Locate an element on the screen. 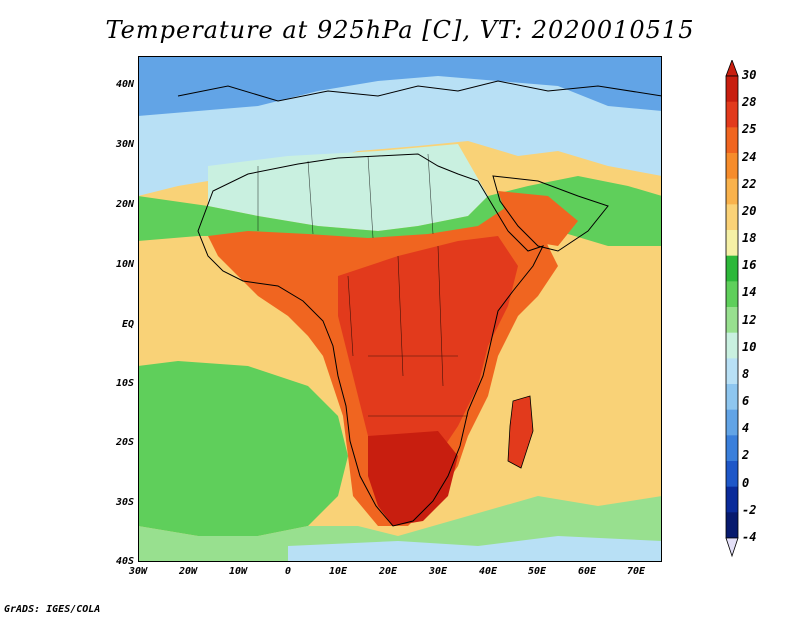  country-borders is located at coordinates (362, 285).